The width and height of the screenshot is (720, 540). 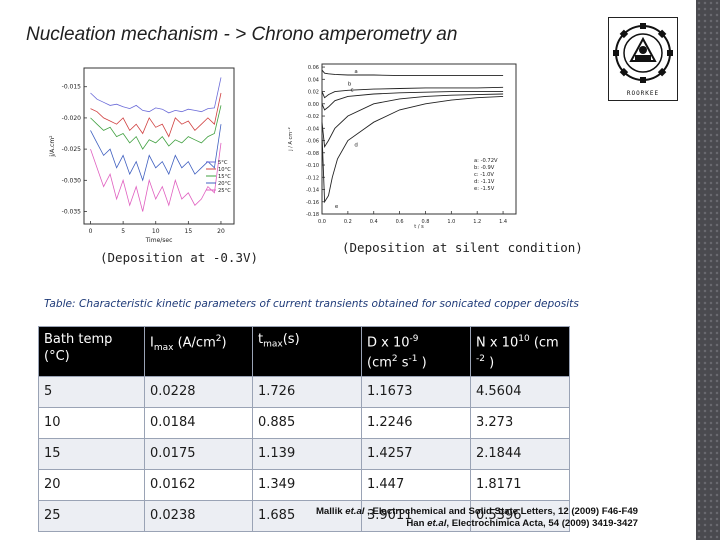 I want to click on header-tmax: tmax(s), so click(x=307, y=351).